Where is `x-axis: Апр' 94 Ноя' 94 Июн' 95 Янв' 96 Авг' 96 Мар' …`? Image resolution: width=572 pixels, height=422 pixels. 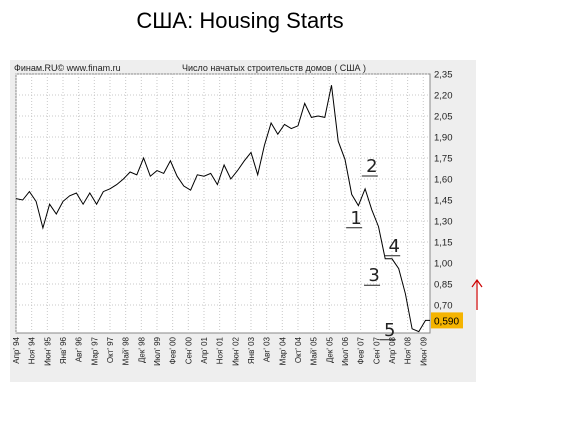
x-axis: Апр' 94 Ноя' 94 Июн' 95 Янв' 96 Авг' 96 Мар' … is located at coordinates (220, 350).